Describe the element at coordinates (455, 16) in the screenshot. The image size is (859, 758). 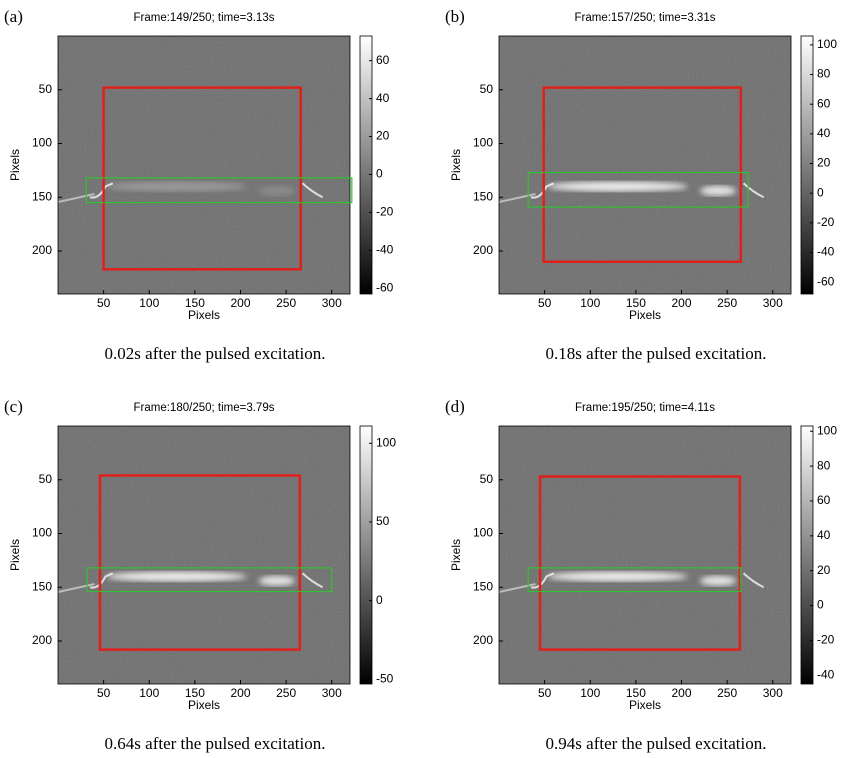
I see `panel-label: (b)` at that location.